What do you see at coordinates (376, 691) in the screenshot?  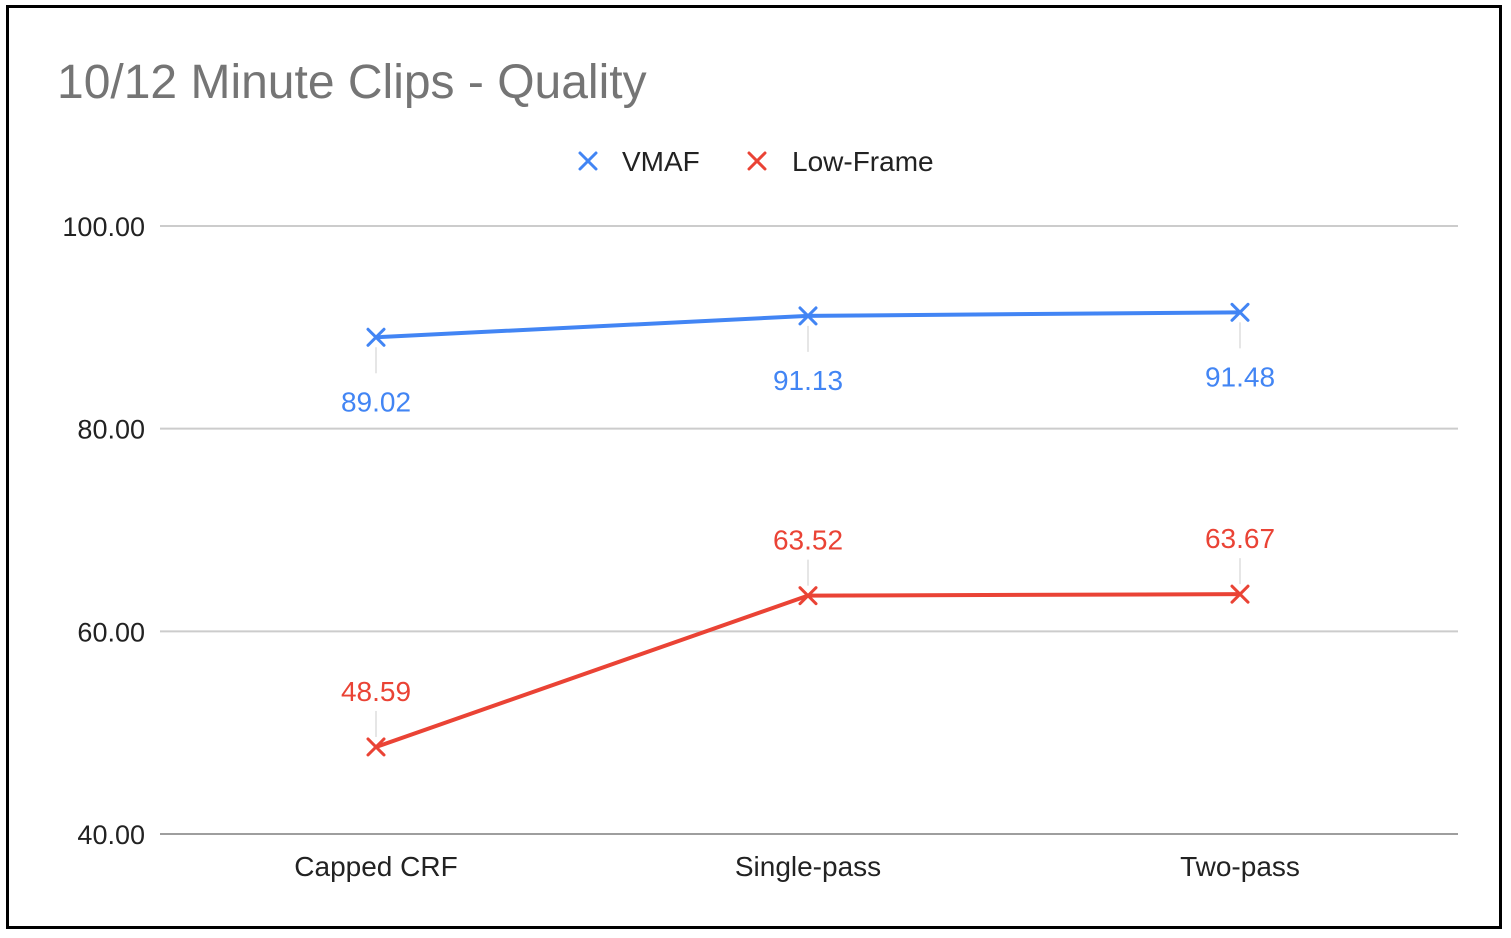 I see `data-label: 48.59` at bounding box center [376, 691].